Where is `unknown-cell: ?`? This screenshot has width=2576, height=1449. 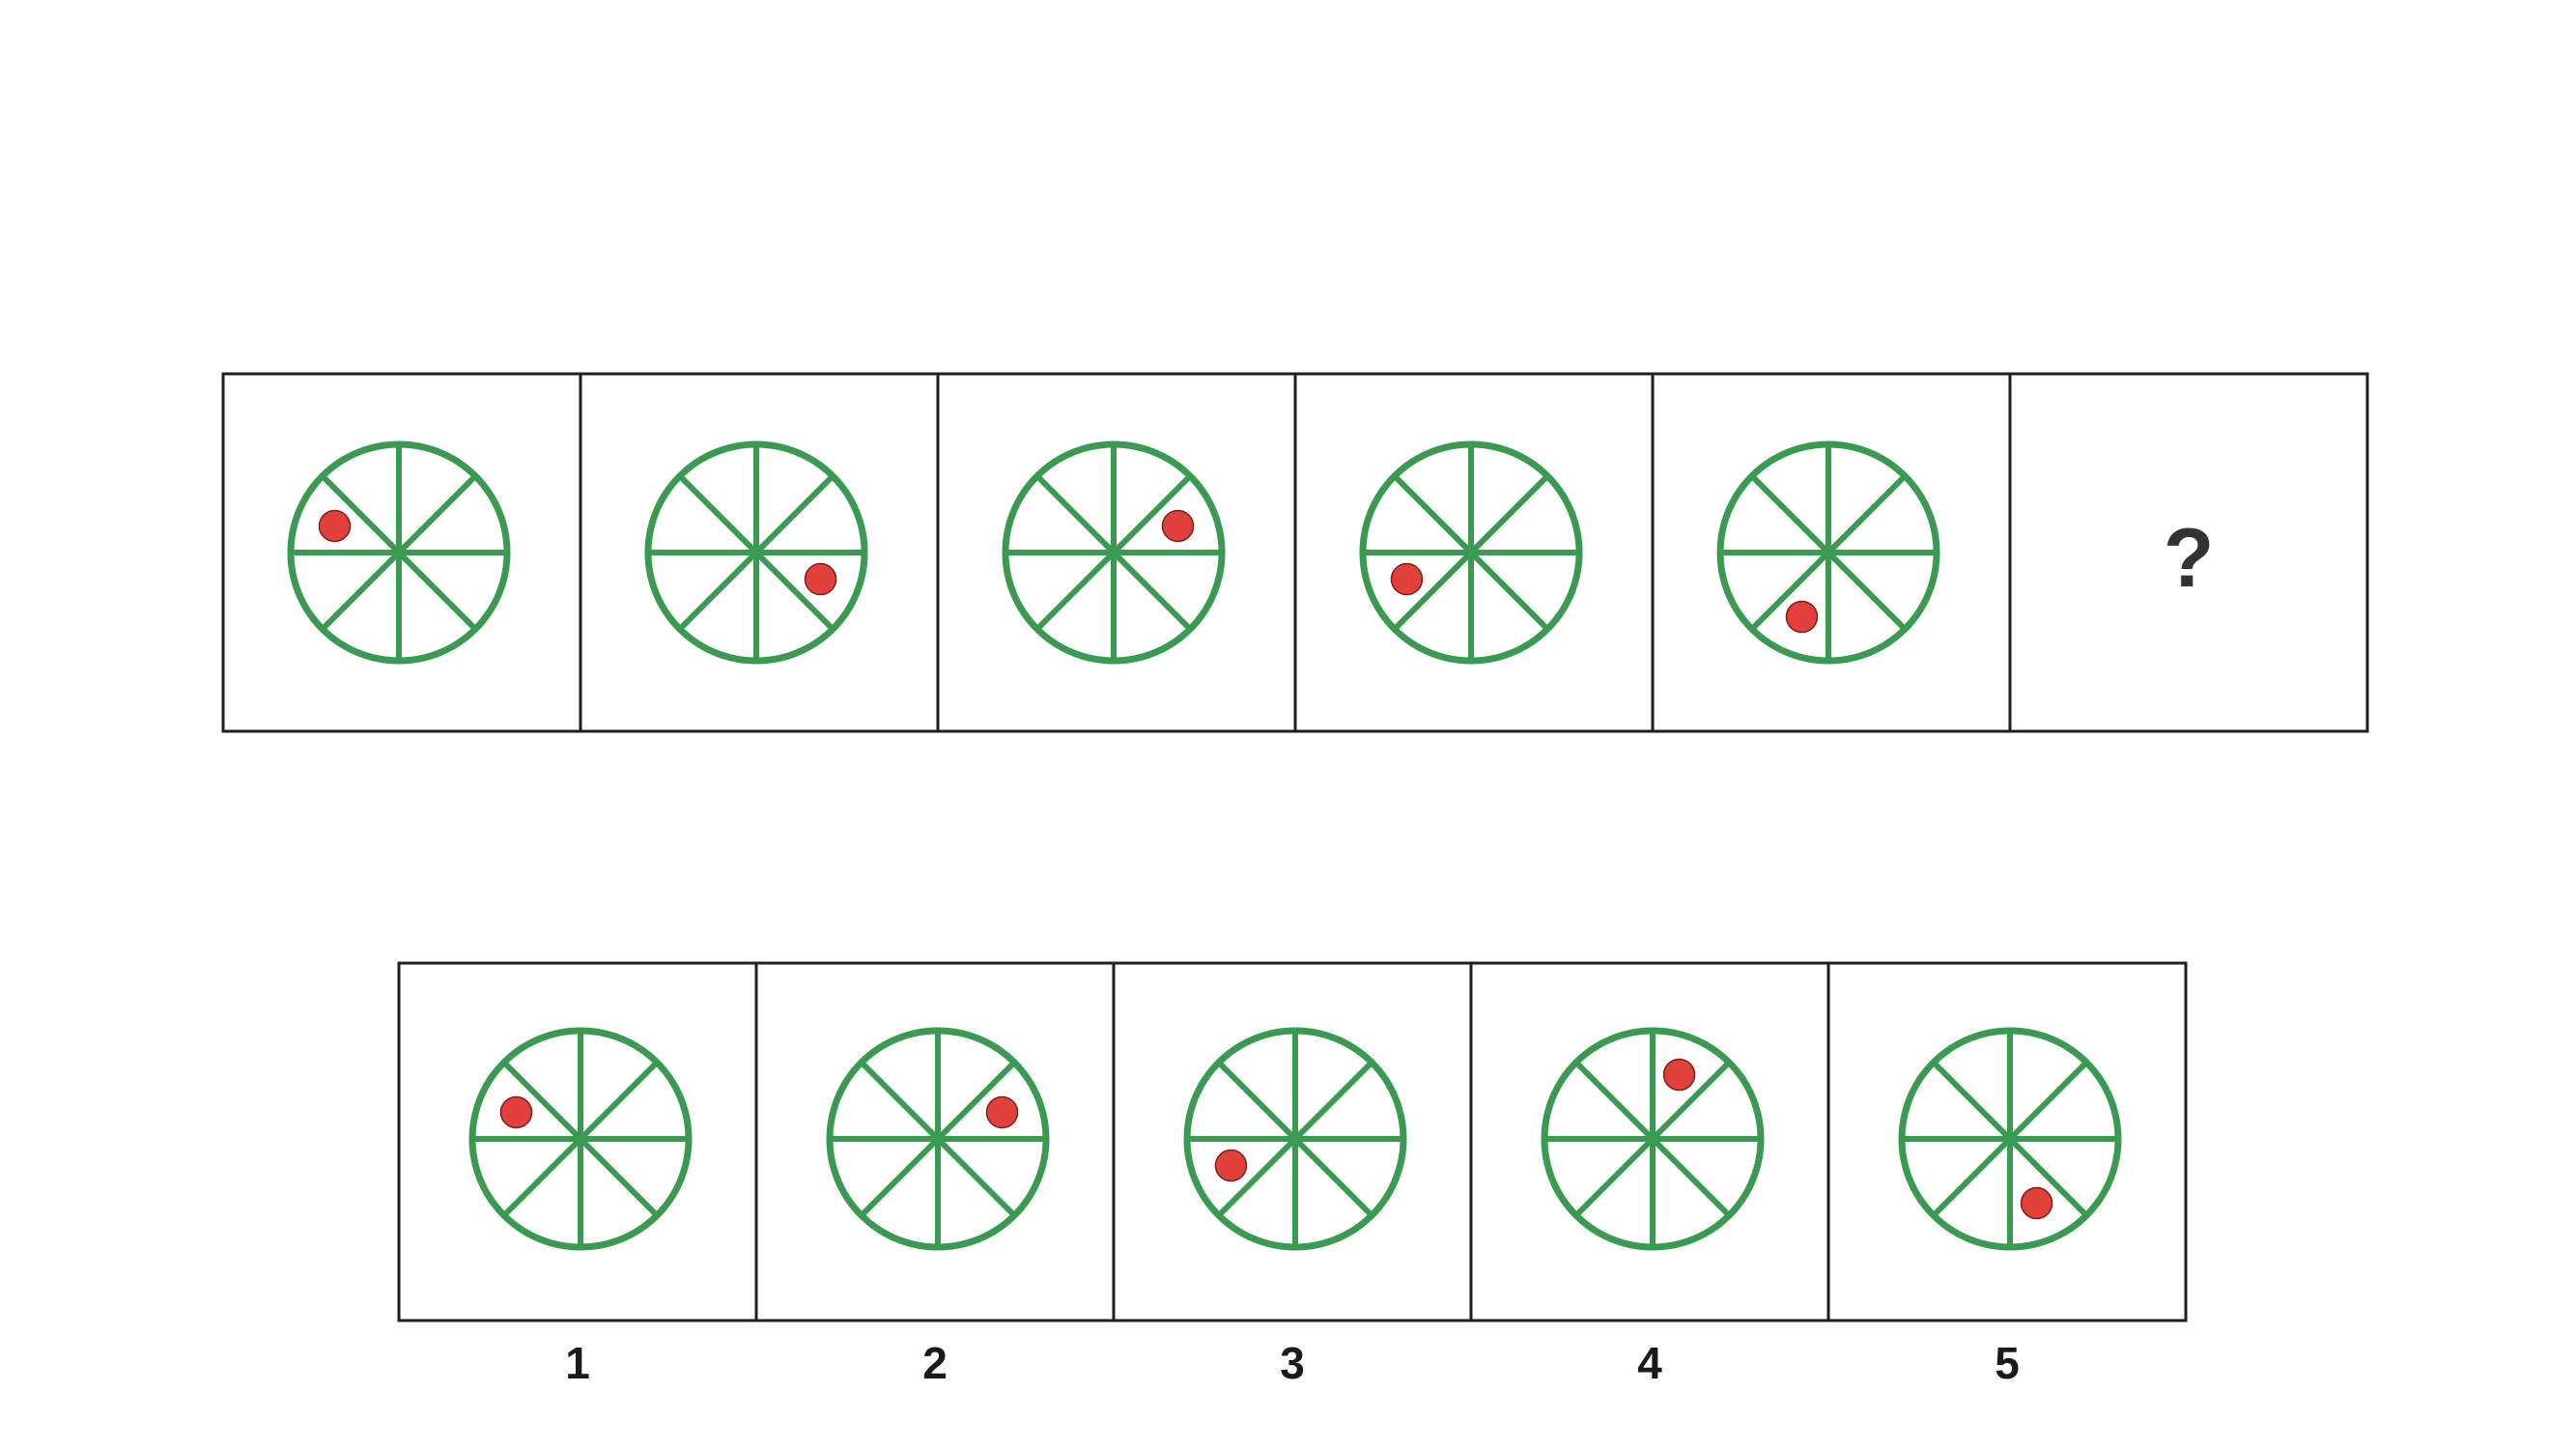
unknown-cell: ? is located at coordinates (2188, 552).